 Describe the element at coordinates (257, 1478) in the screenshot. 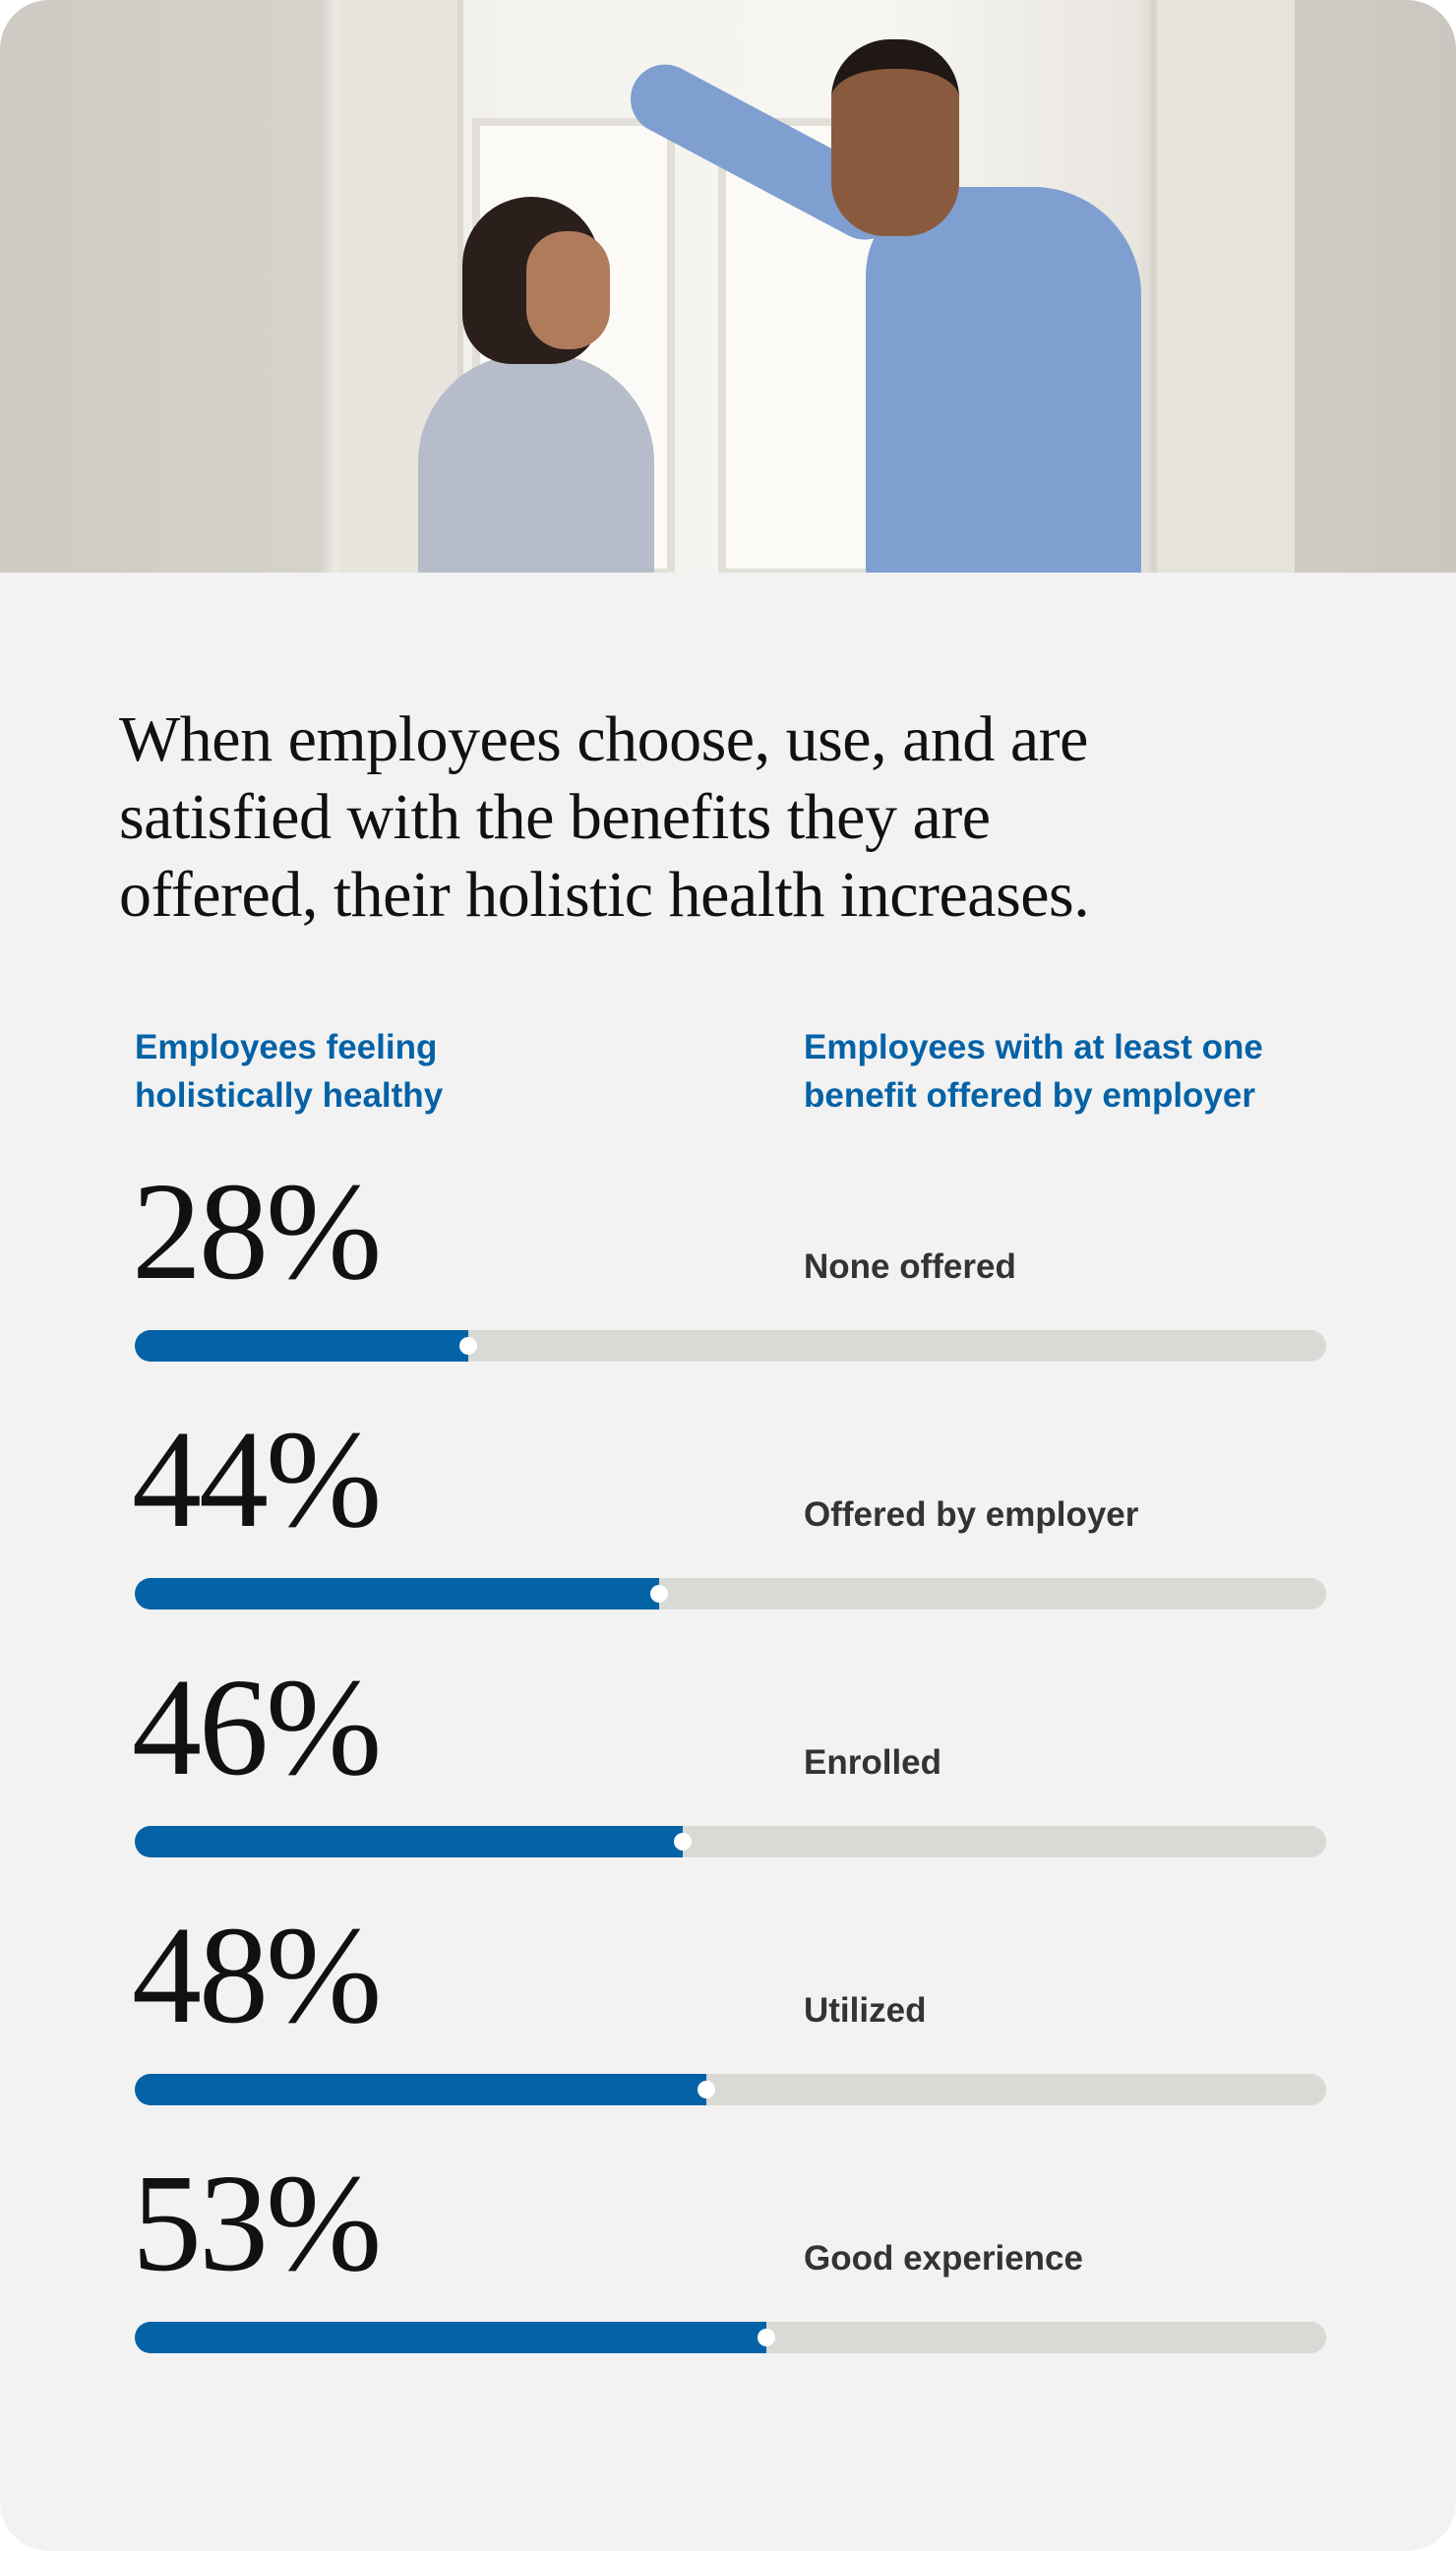

I see `percent-value: 44%` at that location.